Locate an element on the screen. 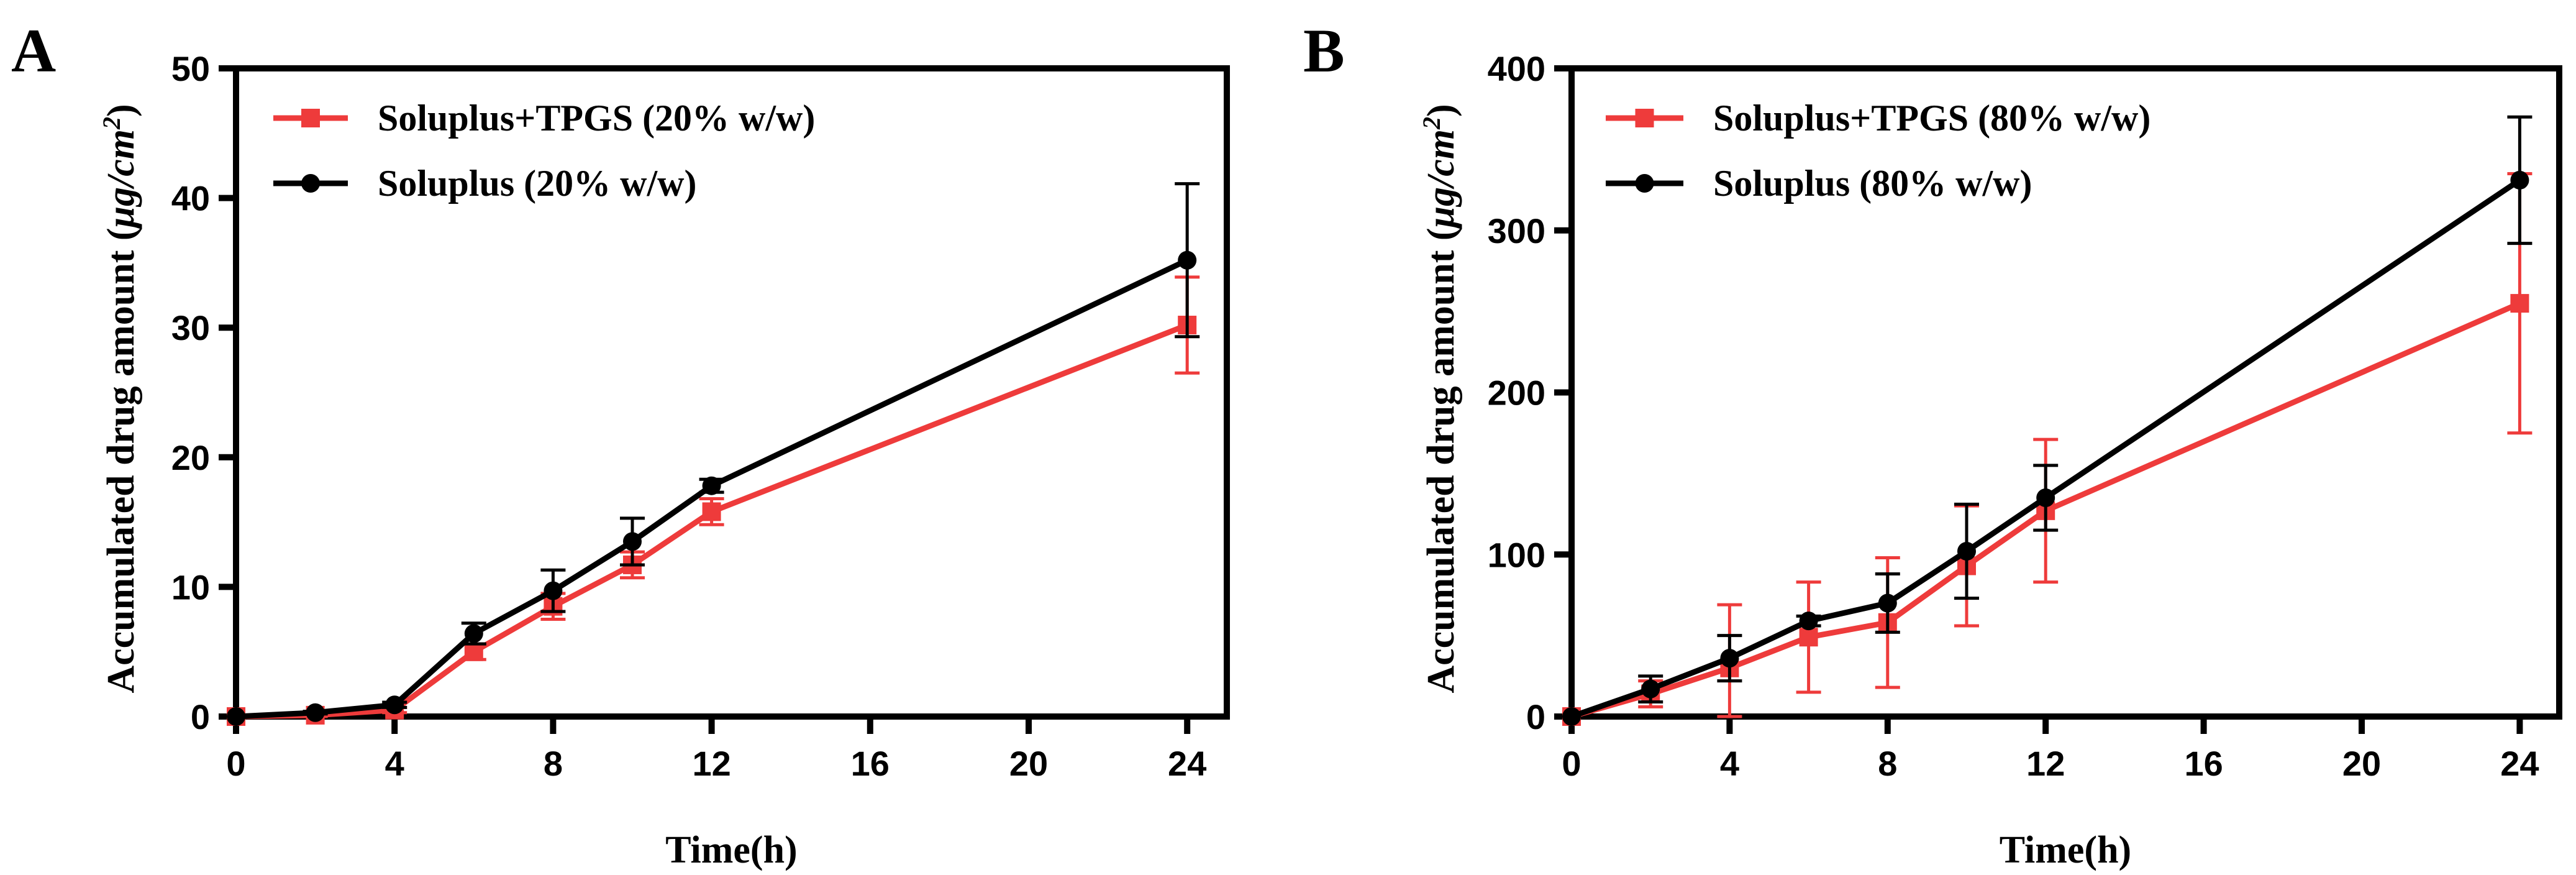 This screenshot has height=875, width=2576. panel-b-x-axis-title: Time(h) is located at coordinates (2065, 850).